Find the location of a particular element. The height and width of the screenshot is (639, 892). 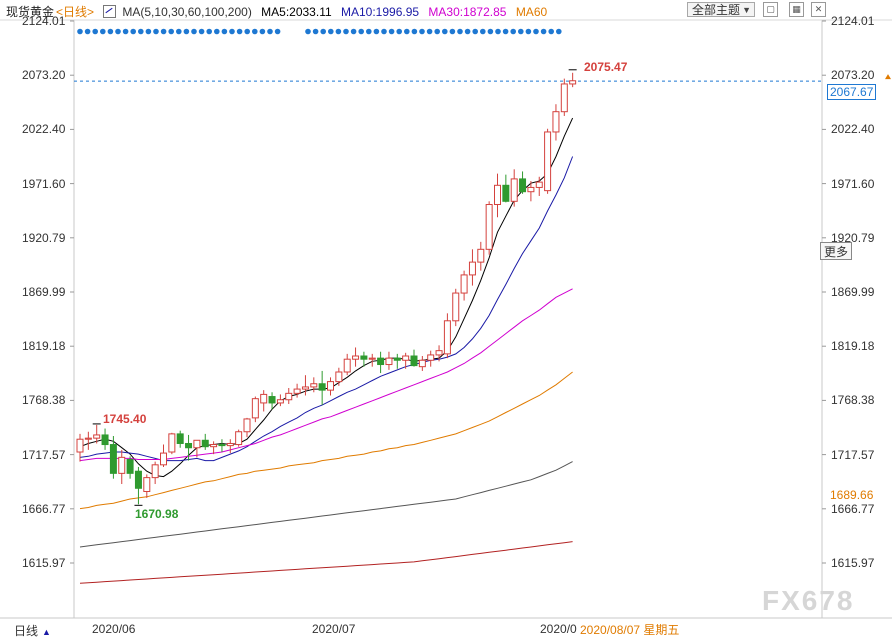

high-annotation: 2075.47 is located at coordinates (606, 67).